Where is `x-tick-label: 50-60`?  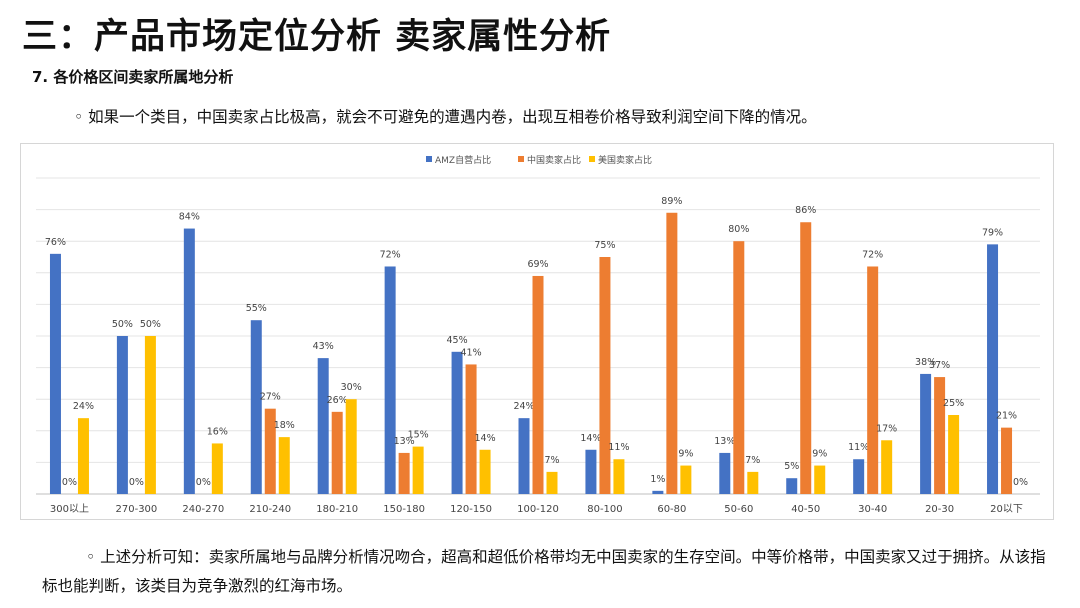
x-tick-label: 50-60 is located at coordinates (738, 509).